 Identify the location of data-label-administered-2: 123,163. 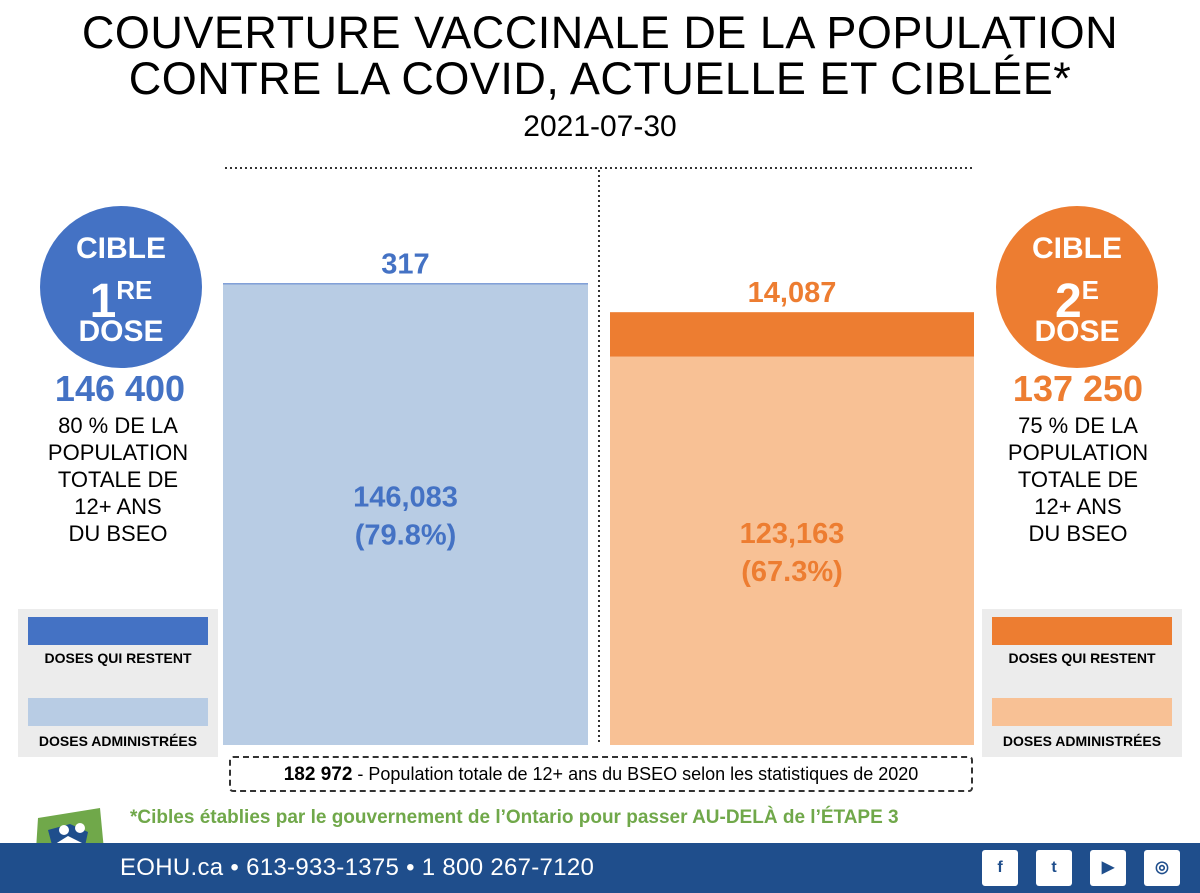
(792, 534).